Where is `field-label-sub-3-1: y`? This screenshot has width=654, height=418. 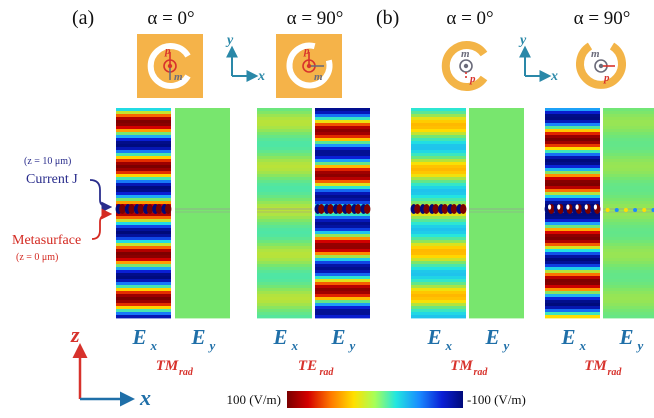 field-label-sub-3-1: y is located at coordinates (640, 345).